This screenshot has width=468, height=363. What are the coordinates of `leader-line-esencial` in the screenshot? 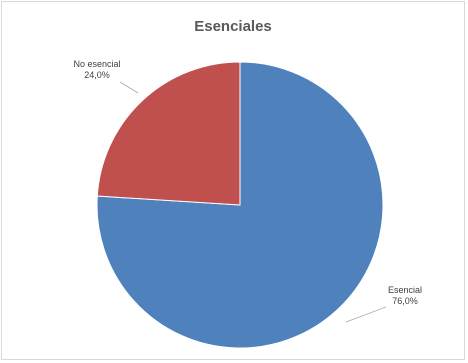 It's located at (366, 314).